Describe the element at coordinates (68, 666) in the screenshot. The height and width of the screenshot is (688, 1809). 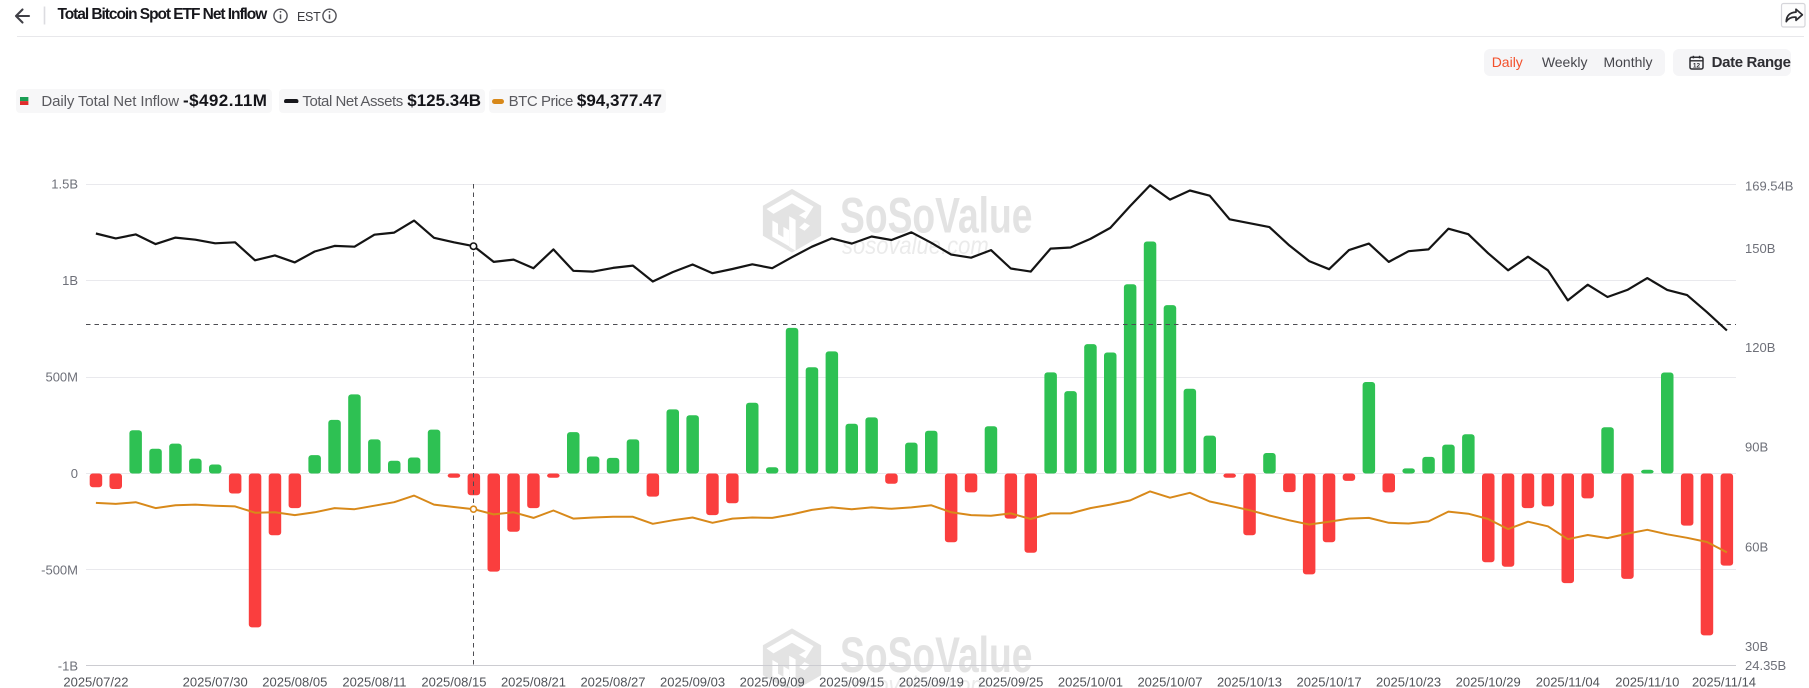
I see `svg-text: -1B` at that location.